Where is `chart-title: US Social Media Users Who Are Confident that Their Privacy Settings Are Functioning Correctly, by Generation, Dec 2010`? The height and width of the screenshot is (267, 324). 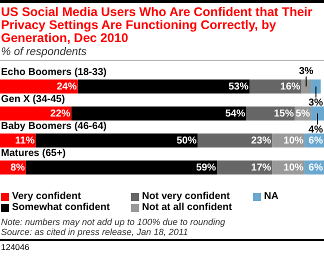
chart-title: US Social Media Users Who Are Confident that Their Privacy Settings Are Functioning Correctly, by Generation, Dec 2010 is located at coordinates (157, 24).